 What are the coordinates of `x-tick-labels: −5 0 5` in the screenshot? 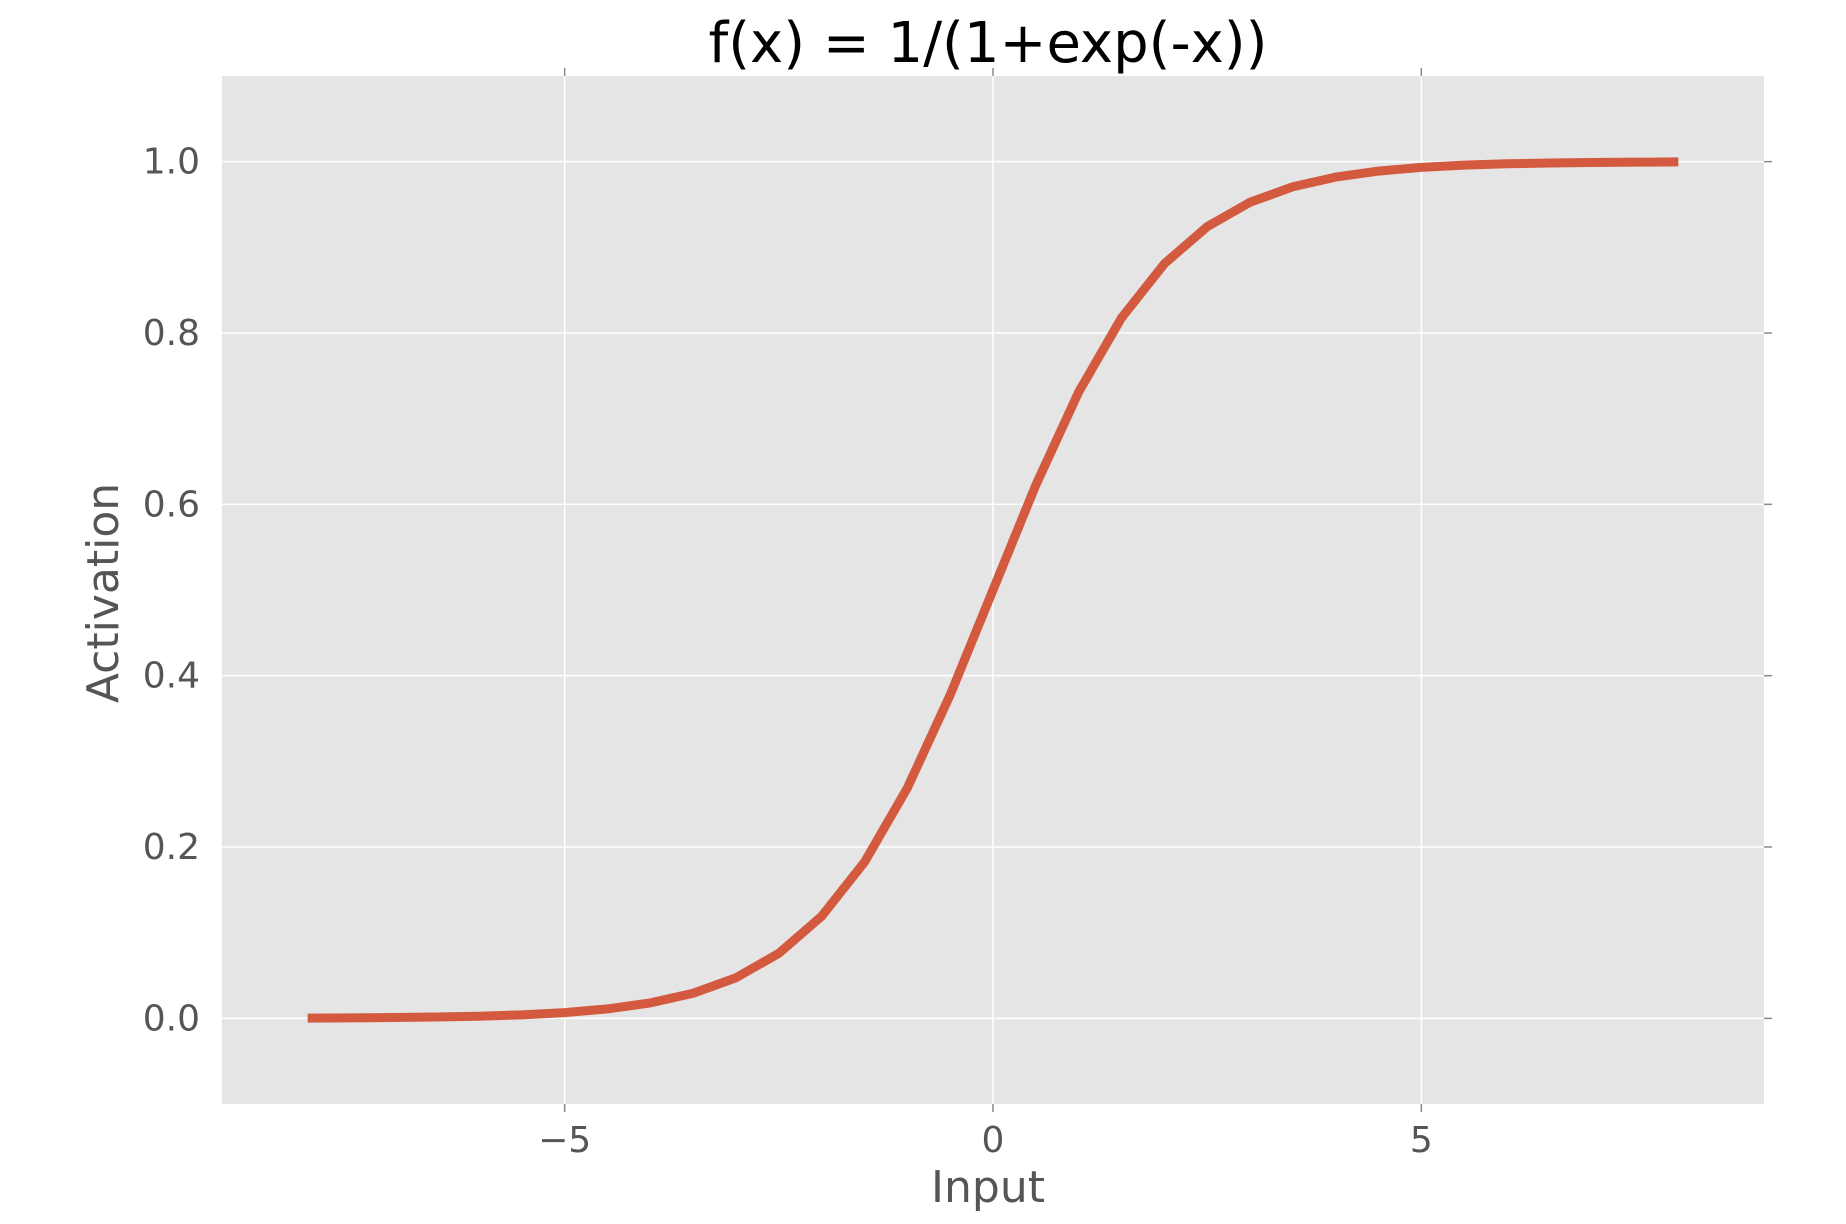 It's located at (985, 1140).